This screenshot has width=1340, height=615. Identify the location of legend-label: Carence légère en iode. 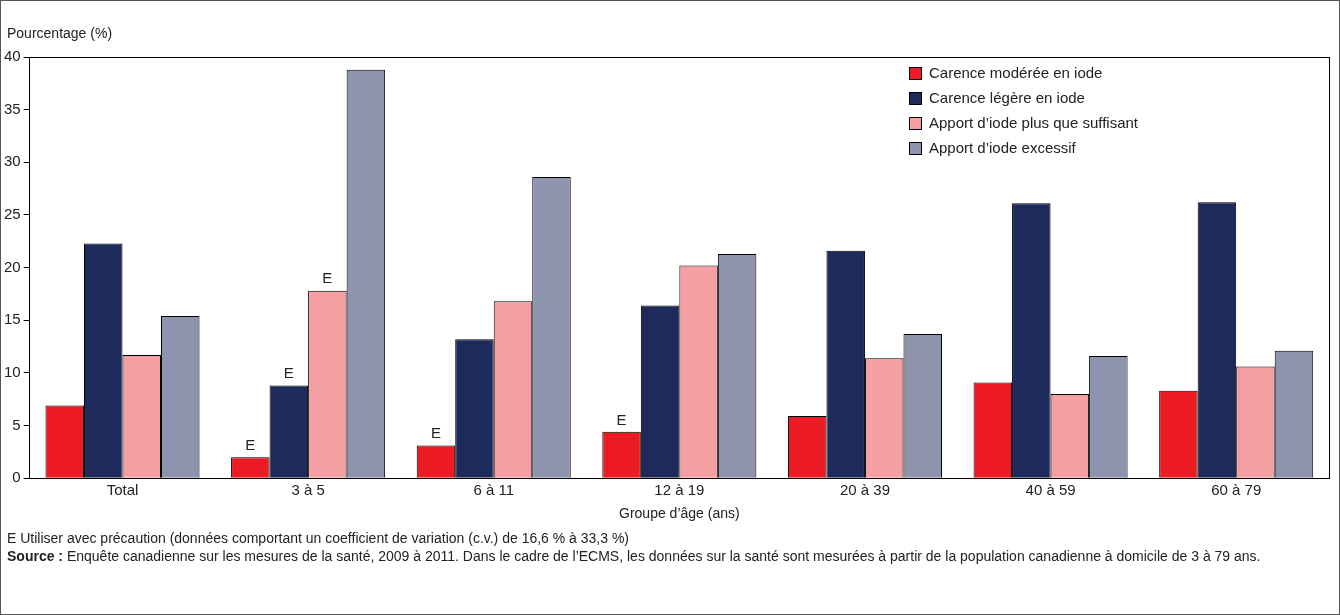
(1007, 98).